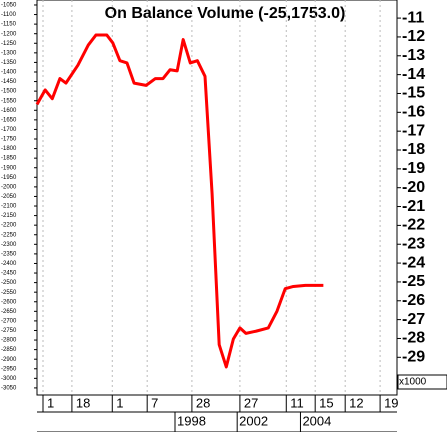  What do you see at coordinates (9, 350) in the screenshot?
I see `y-tick-label: -2850` at bounding box center [9, 350].